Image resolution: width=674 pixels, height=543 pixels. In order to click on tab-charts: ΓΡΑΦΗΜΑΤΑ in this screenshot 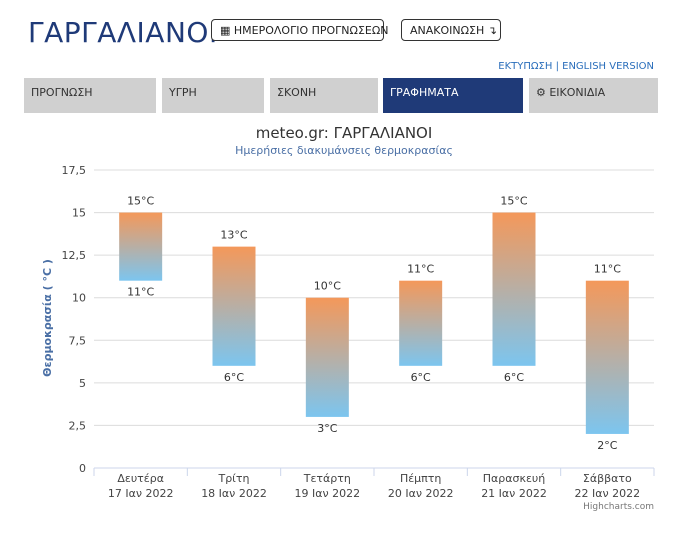, I will do `click(453, 95)`.